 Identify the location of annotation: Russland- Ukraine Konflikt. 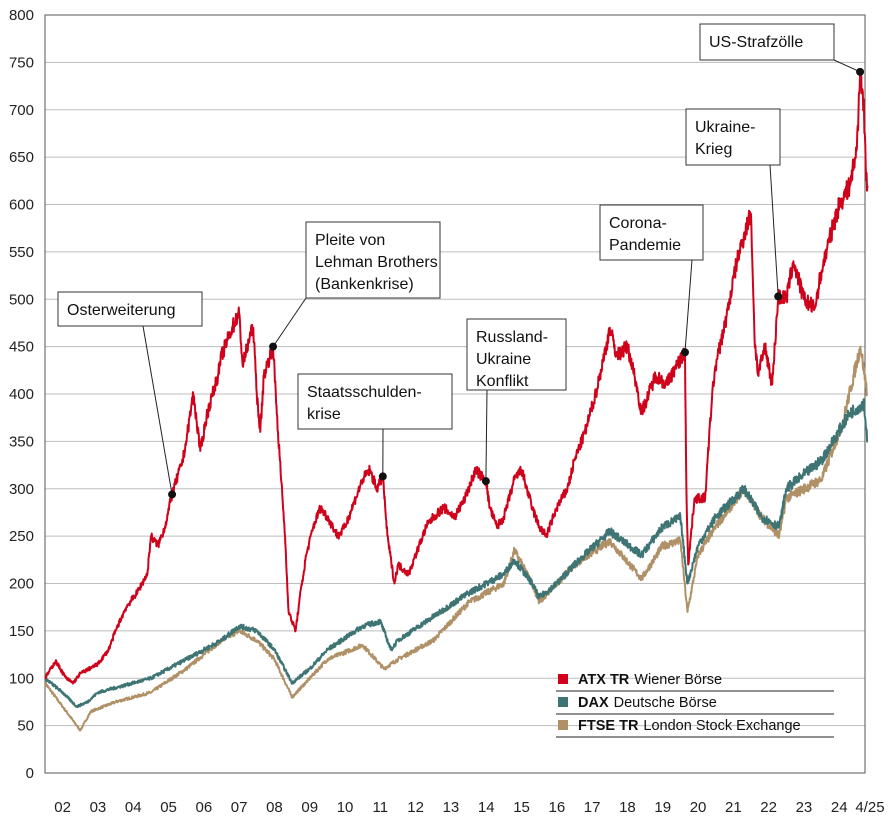
(516, 402).